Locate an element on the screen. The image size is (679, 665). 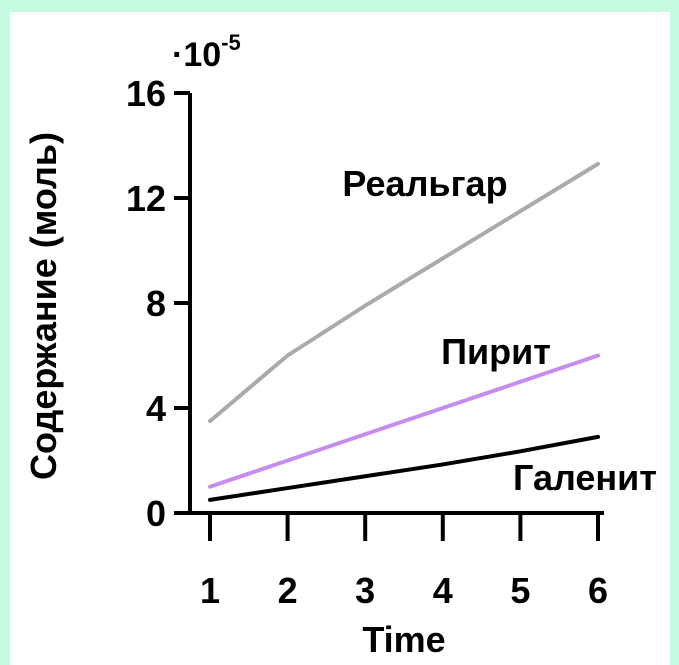
y-tick-label: 0 is located at coordinates (156, 513).